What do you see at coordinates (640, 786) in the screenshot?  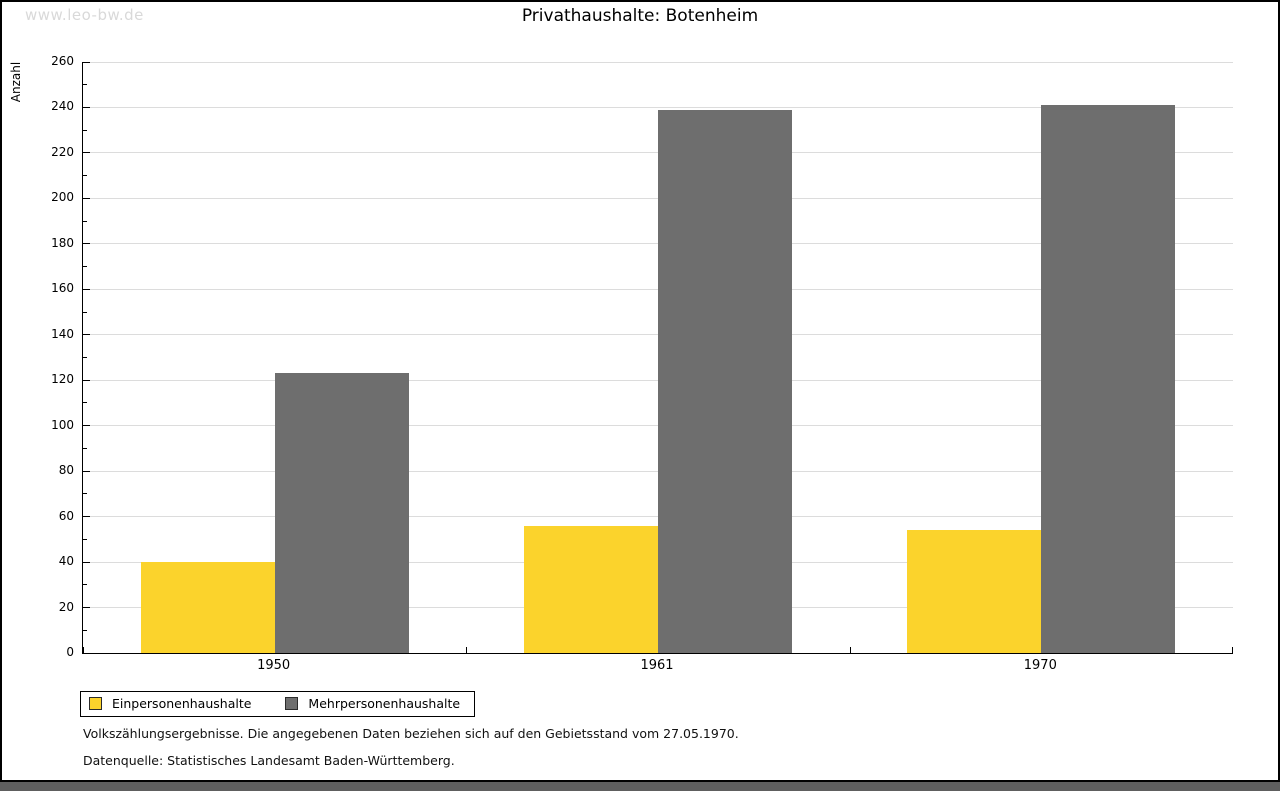 I see `window-bottom-strip` at bounding box center [640, 786].